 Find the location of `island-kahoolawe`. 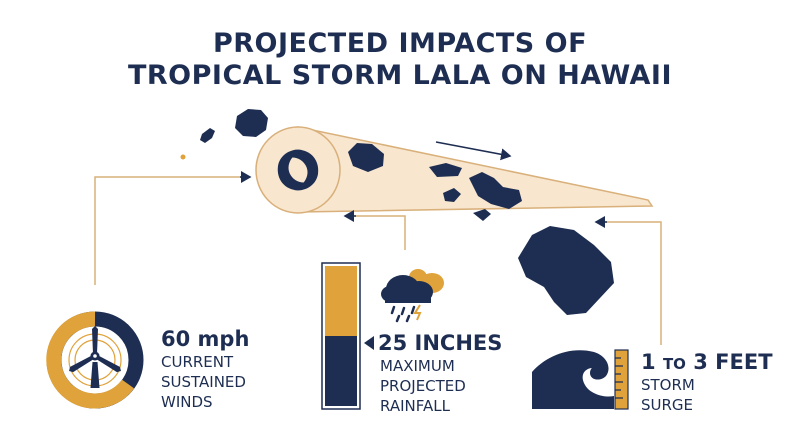

island-kahoolawe is located at coordinates (482, 215).